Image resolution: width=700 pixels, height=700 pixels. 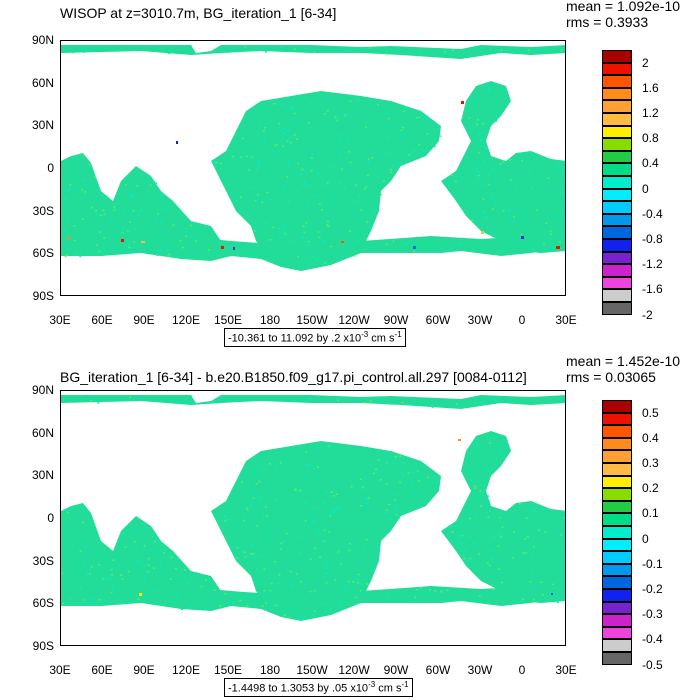 I want to click on lon-label: 90E, so click(x=144, y=670).